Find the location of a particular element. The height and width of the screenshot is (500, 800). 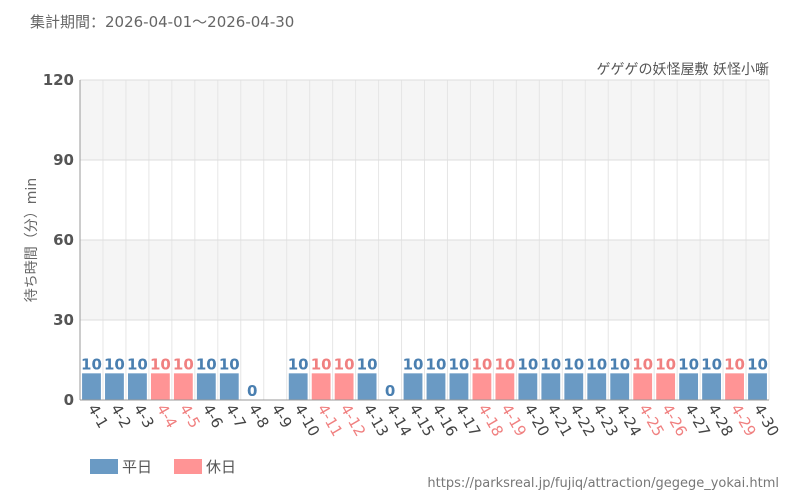

x-tick-label: 4-3 is located at coordinates (144, 416).